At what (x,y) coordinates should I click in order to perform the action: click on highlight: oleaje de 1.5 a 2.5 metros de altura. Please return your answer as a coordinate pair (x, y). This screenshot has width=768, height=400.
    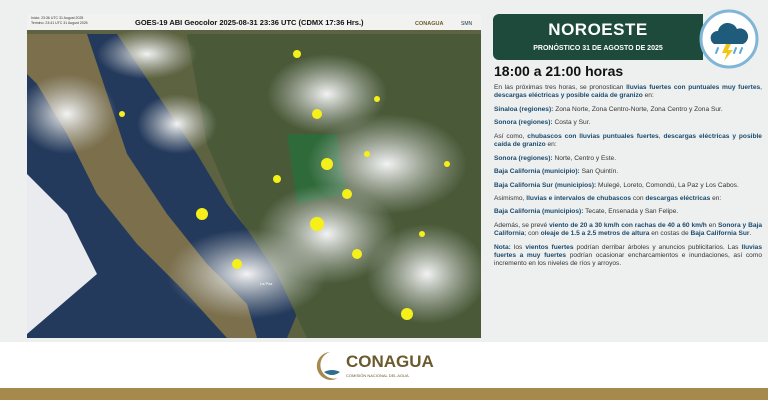
    Looking at the image, I should click on (595, 234).